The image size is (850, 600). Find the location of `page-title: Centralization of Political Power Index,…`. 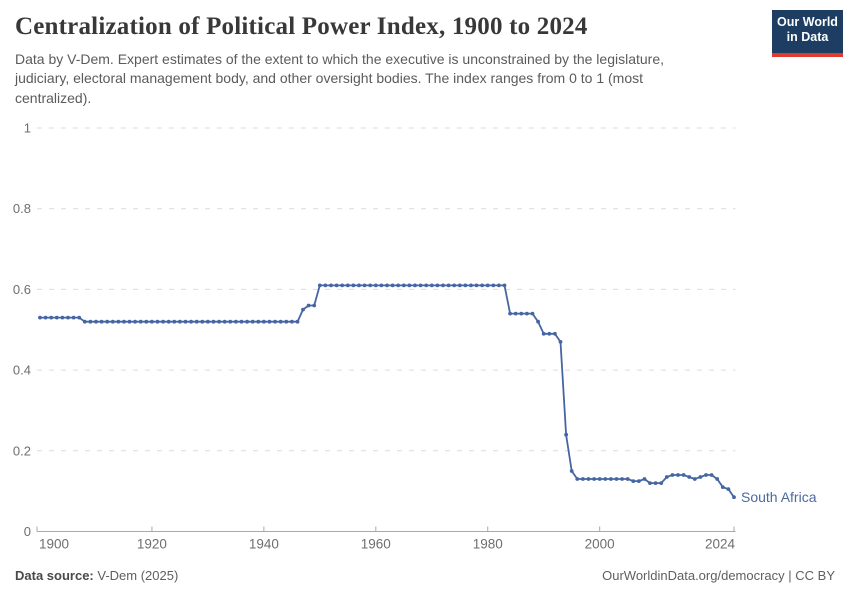

page-title: Centralization of Political Power Index,… is located at coordinates (301, 26).